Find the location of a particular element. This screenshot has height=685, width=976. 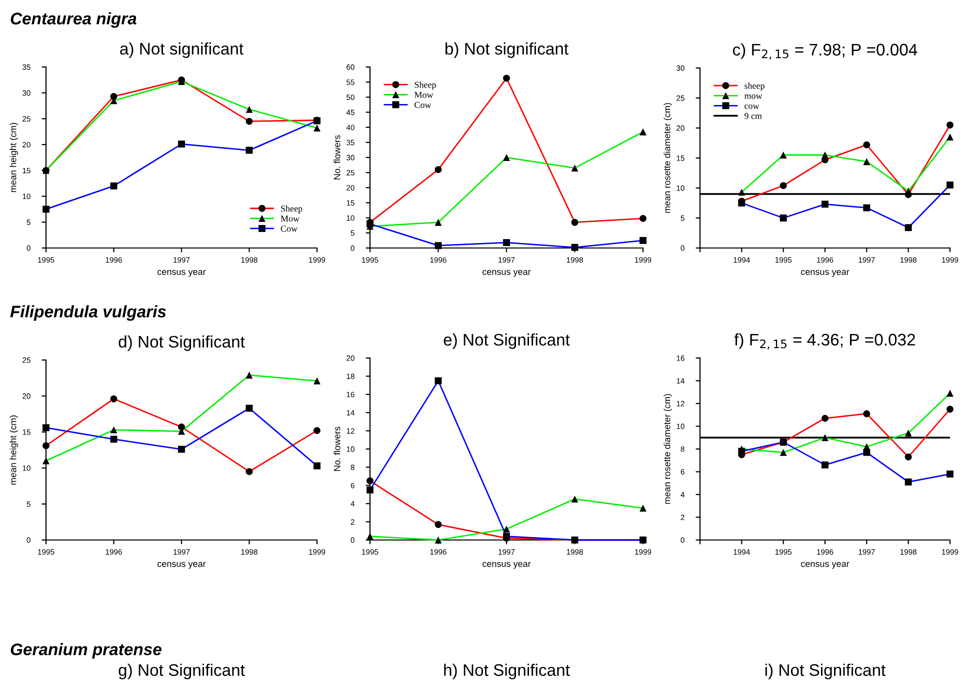

text: Centaurea nigra is located at coordinates (73, 20).